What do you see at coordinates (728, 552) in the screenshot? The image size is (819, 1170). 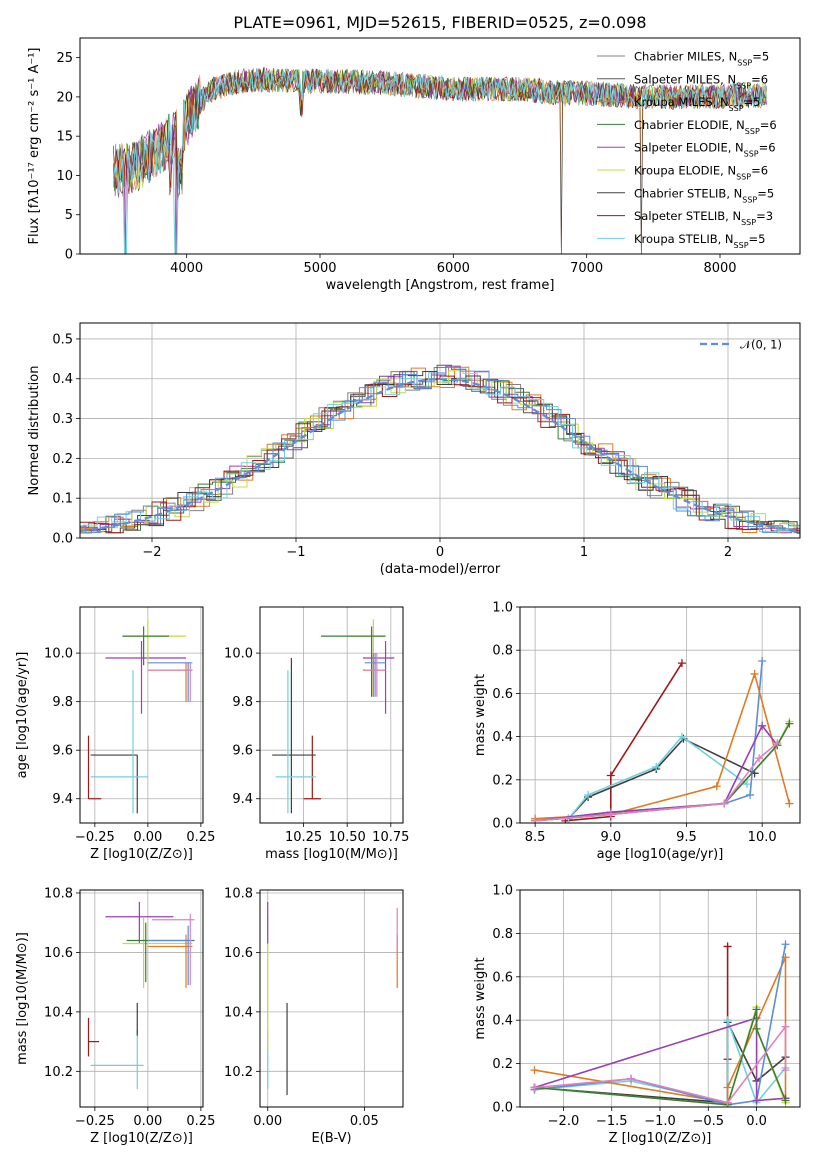 I see `x-tick-label: 2` at bounding box center [728, 552].